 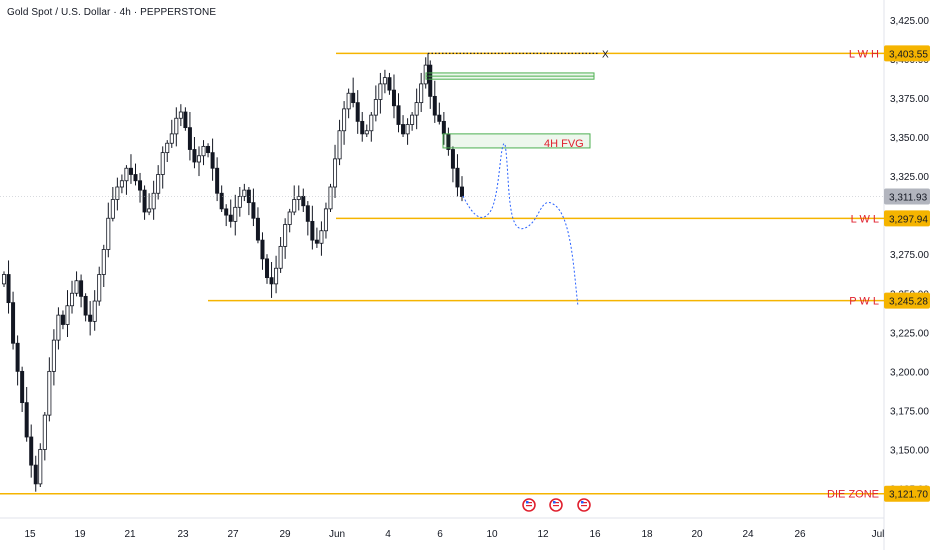 I want to click on time-axis: 15 19 21 23 27 29 Jun 4 6 10 12 16 18 20 24 26 Jul, so click(x=454, y=534).